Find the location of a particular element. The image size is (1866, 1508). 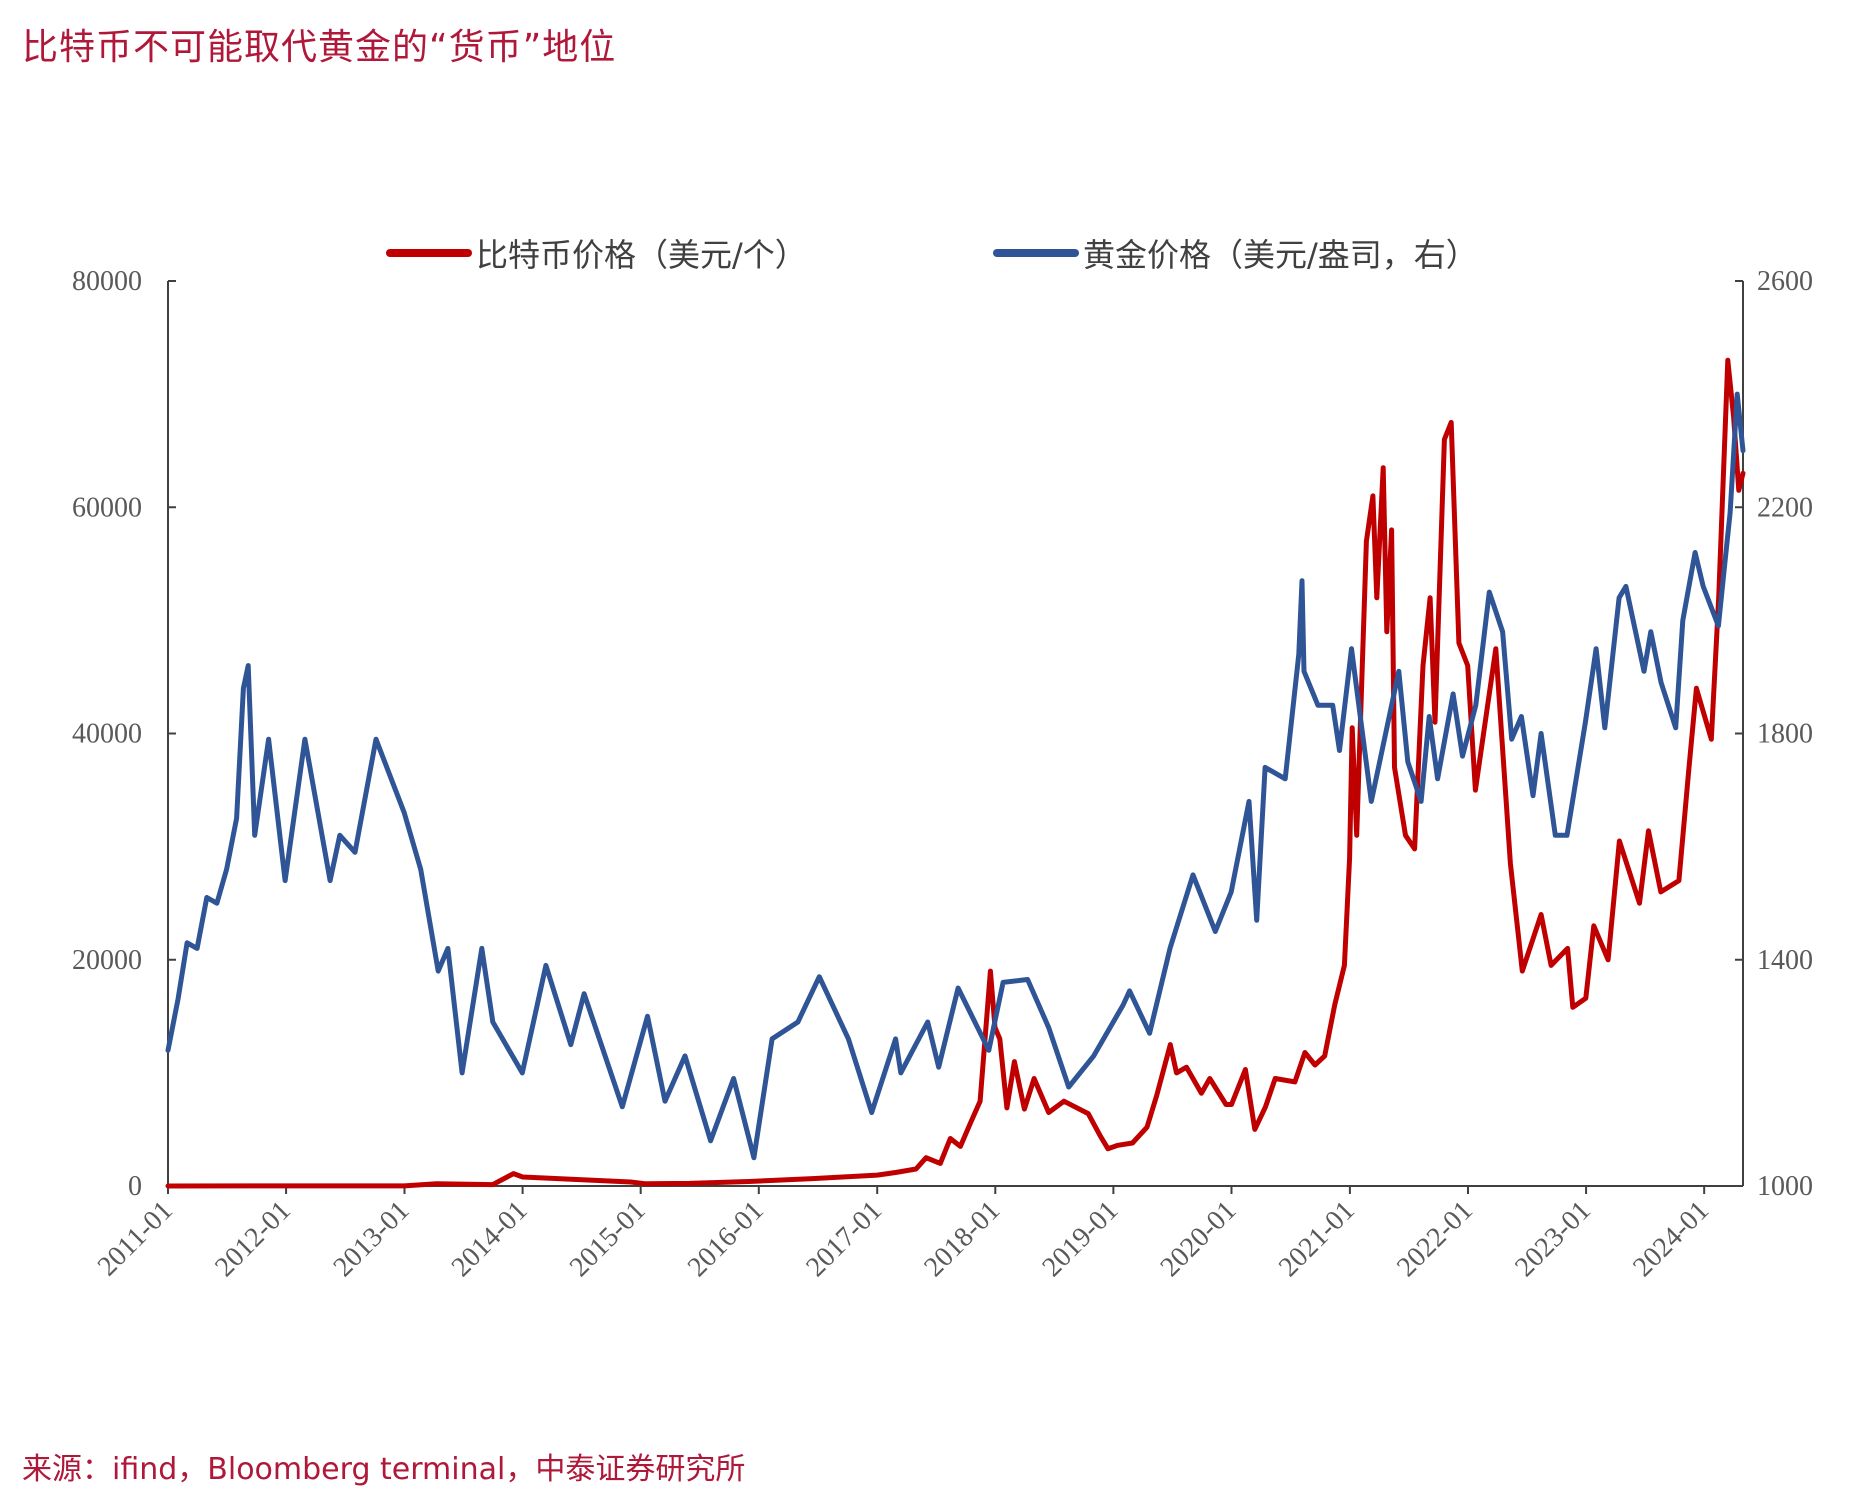

x-tick-label: 2011-01 is located at coordinates (135, 1238).